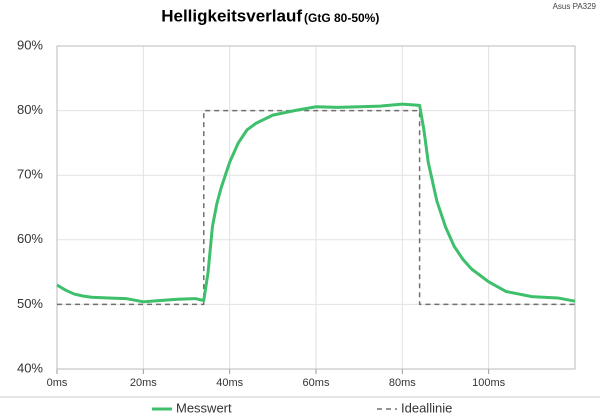 Image resolution: width=600 pixels, height=420 pixels. I want to click on y-tick-label: 40%, so click(30, 367).